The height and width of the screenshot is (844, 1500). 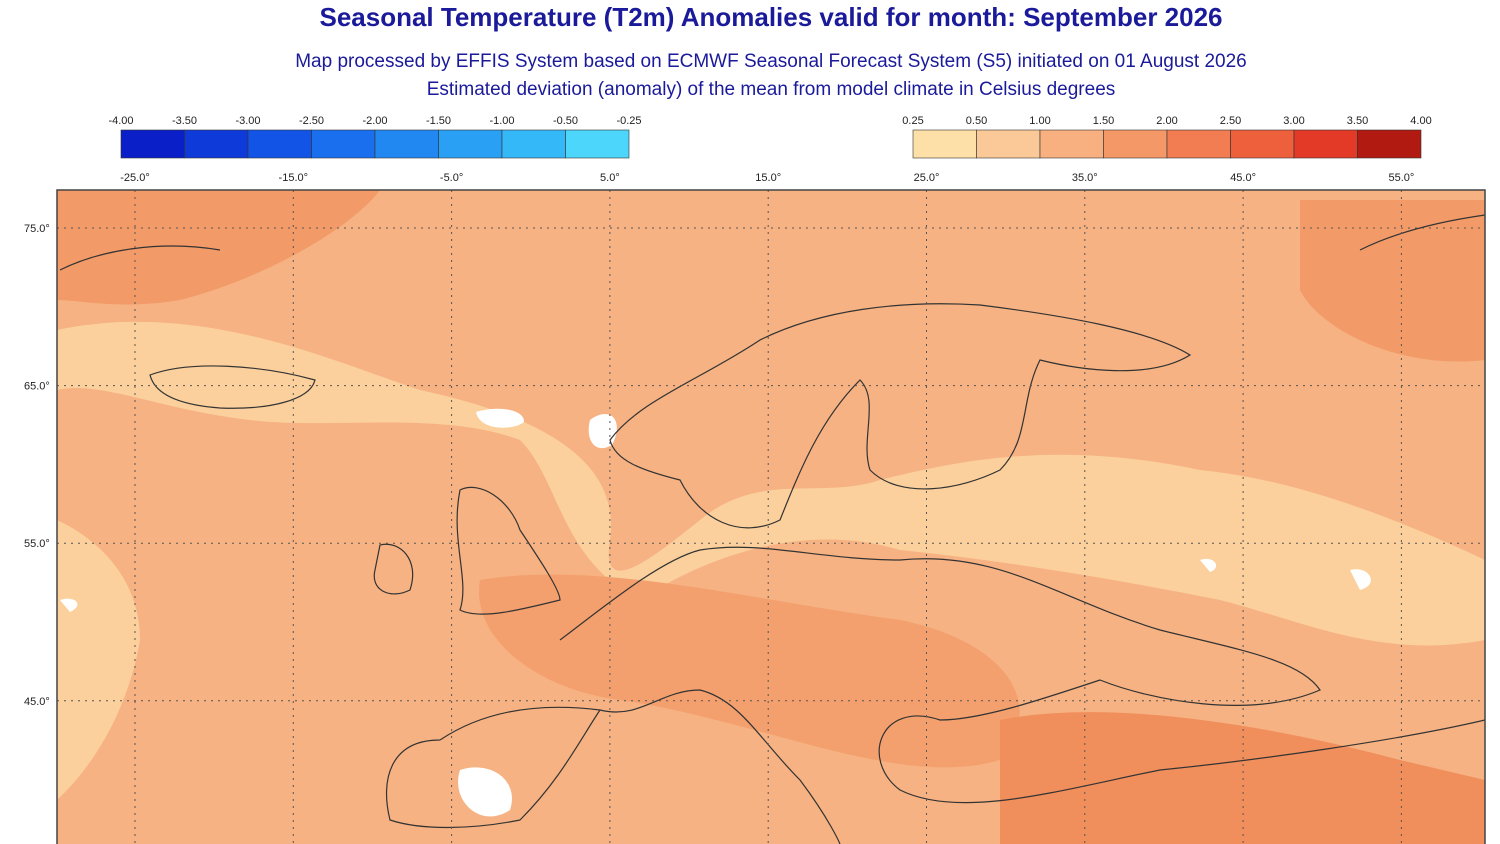 I want to click on legend-label: -0.50, so click(x=565, y=121).